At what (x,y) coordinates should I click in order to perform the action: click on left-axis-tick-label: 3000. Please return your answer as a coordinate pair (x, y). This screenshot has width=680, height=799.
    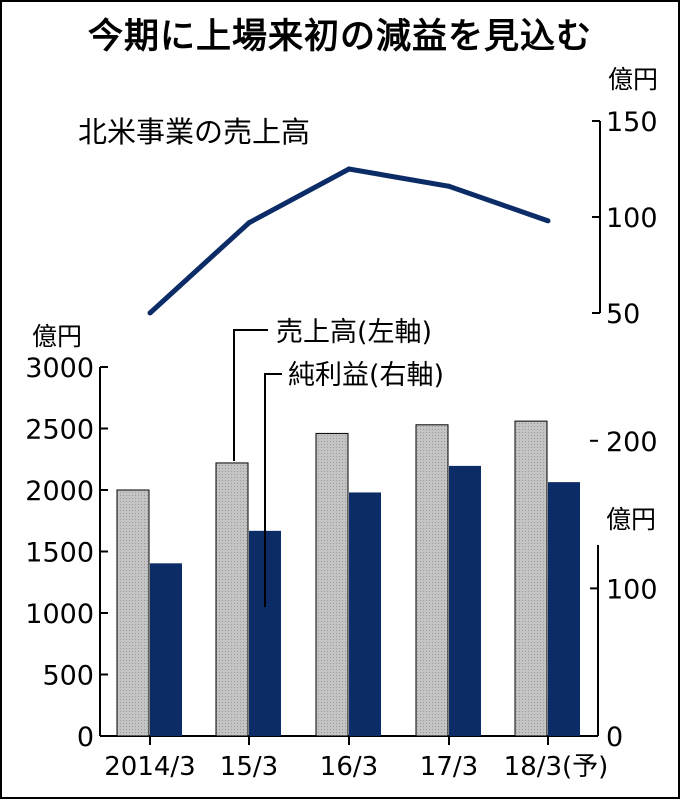
    Looking at the image, I should click on (59, 368).